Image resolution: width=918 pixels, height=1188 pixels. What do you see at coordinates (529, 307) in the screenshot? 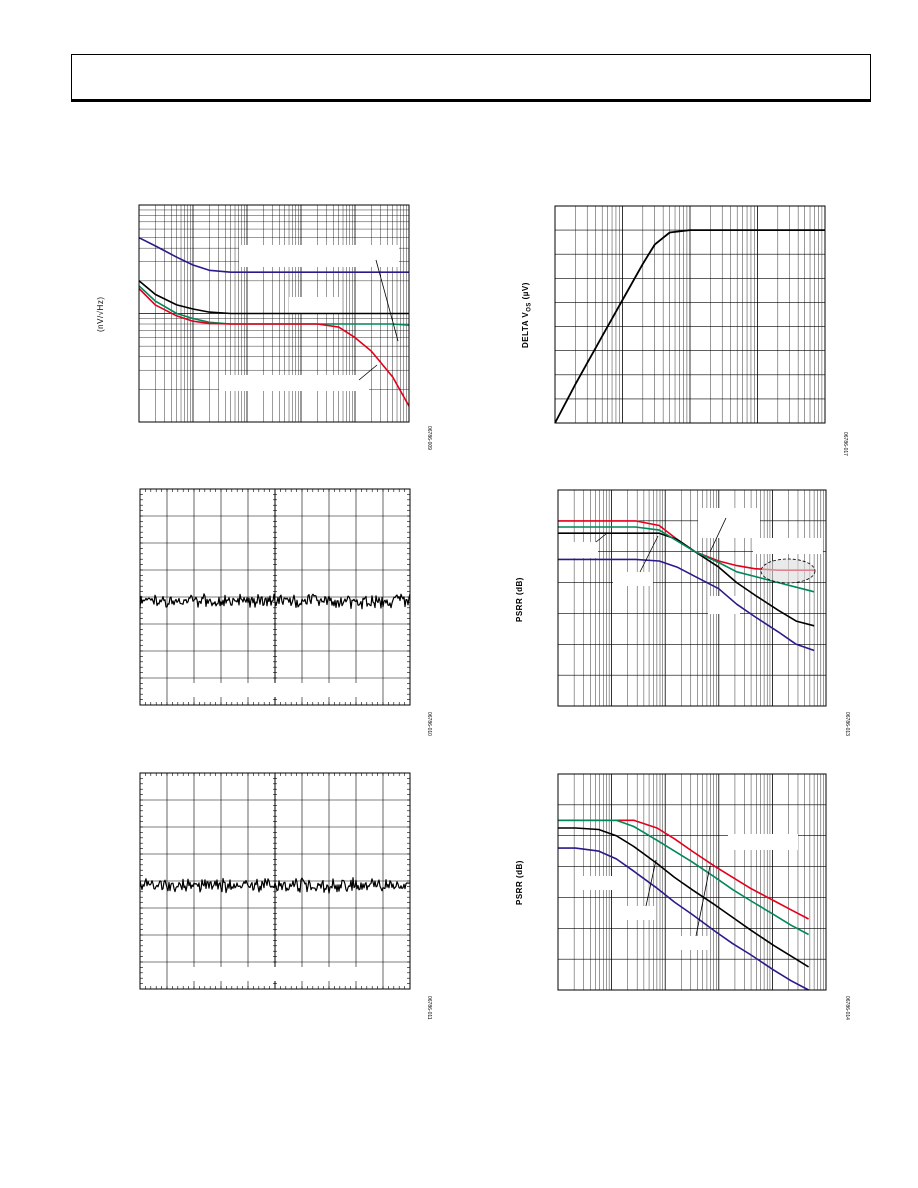
I see `delta-vos-ylabel-sub: OS` at bounding box center [529, 307].